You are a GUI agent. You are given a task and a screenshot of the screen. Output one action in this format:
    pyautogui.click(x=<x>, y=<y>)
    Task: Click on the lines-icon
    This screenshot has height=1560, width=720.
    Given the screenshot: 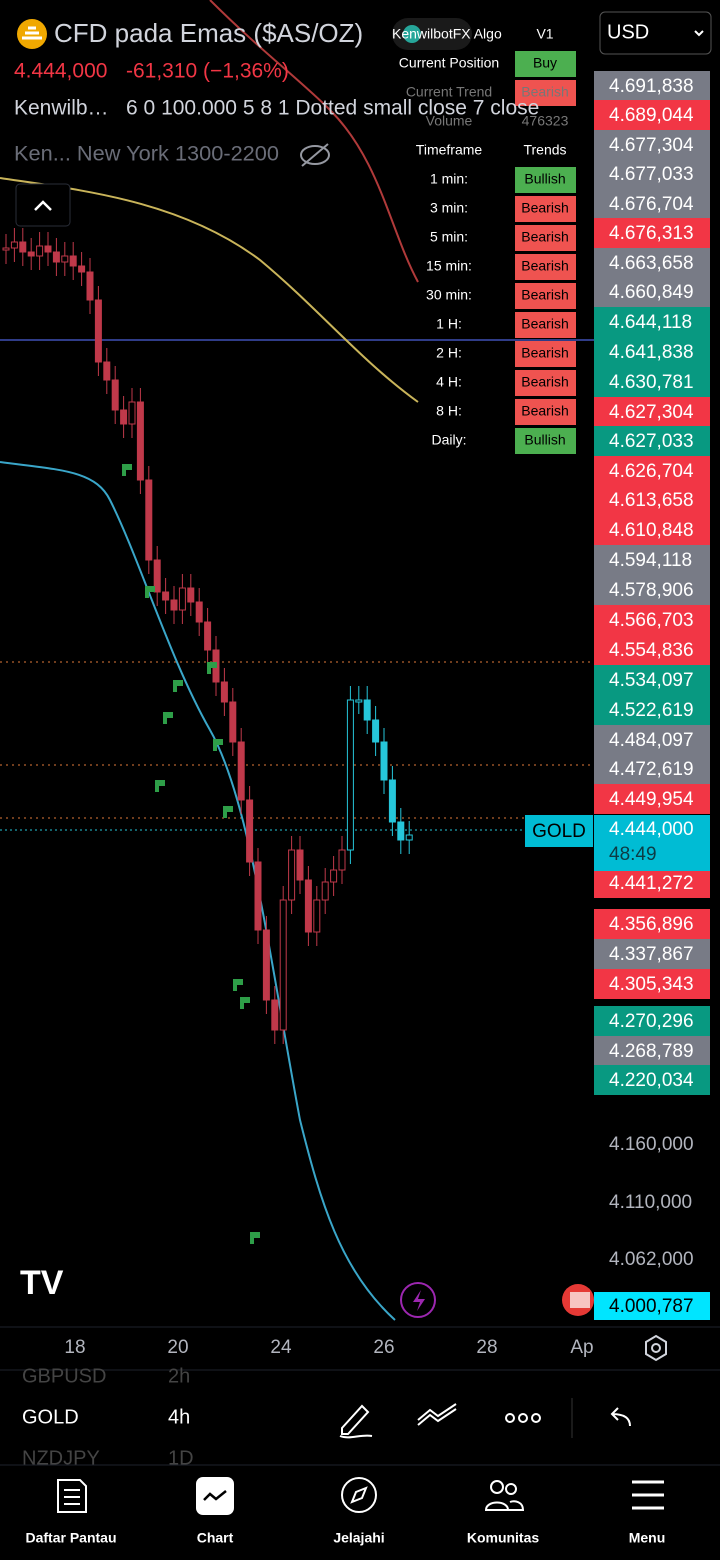 What is the action you would take?
    pyautogui.click(x=437, y=1414)
    